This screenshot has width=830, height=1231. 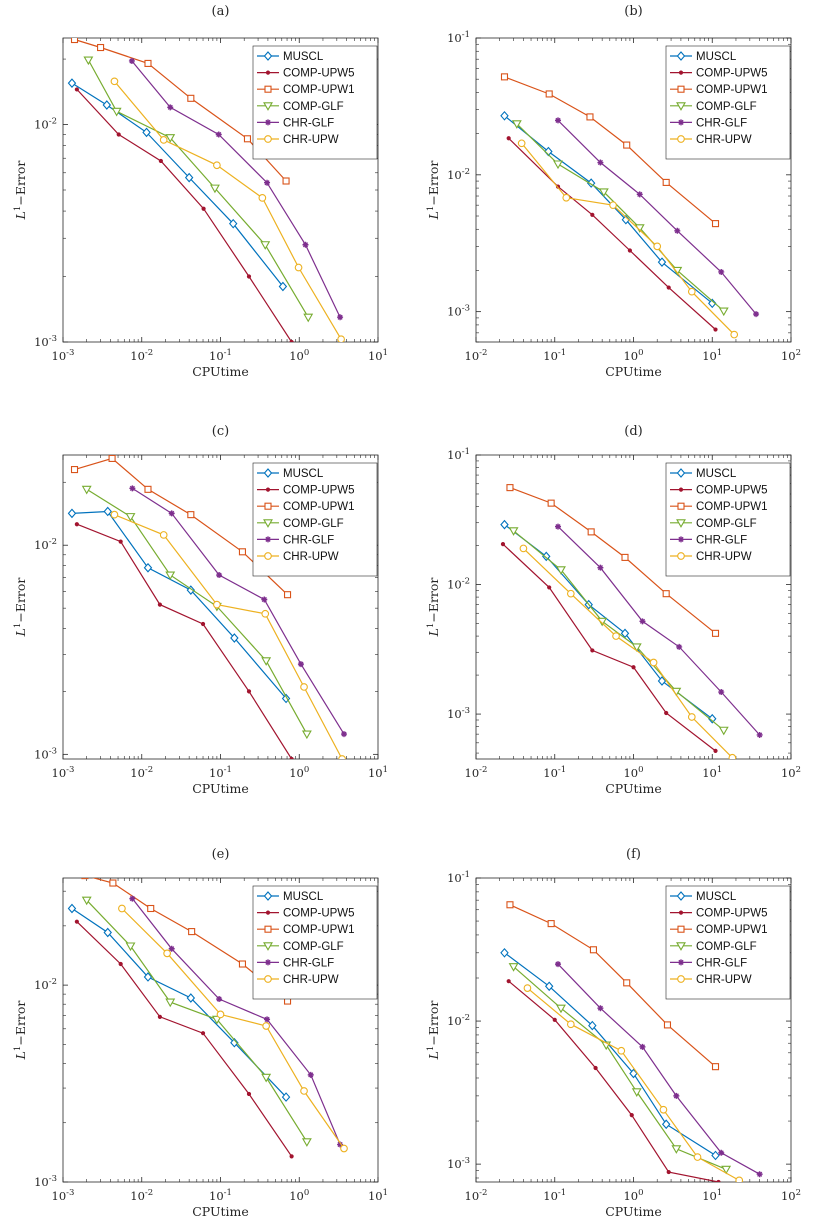 I want to click on series-comp-upw1, so click(x=613, y=986).